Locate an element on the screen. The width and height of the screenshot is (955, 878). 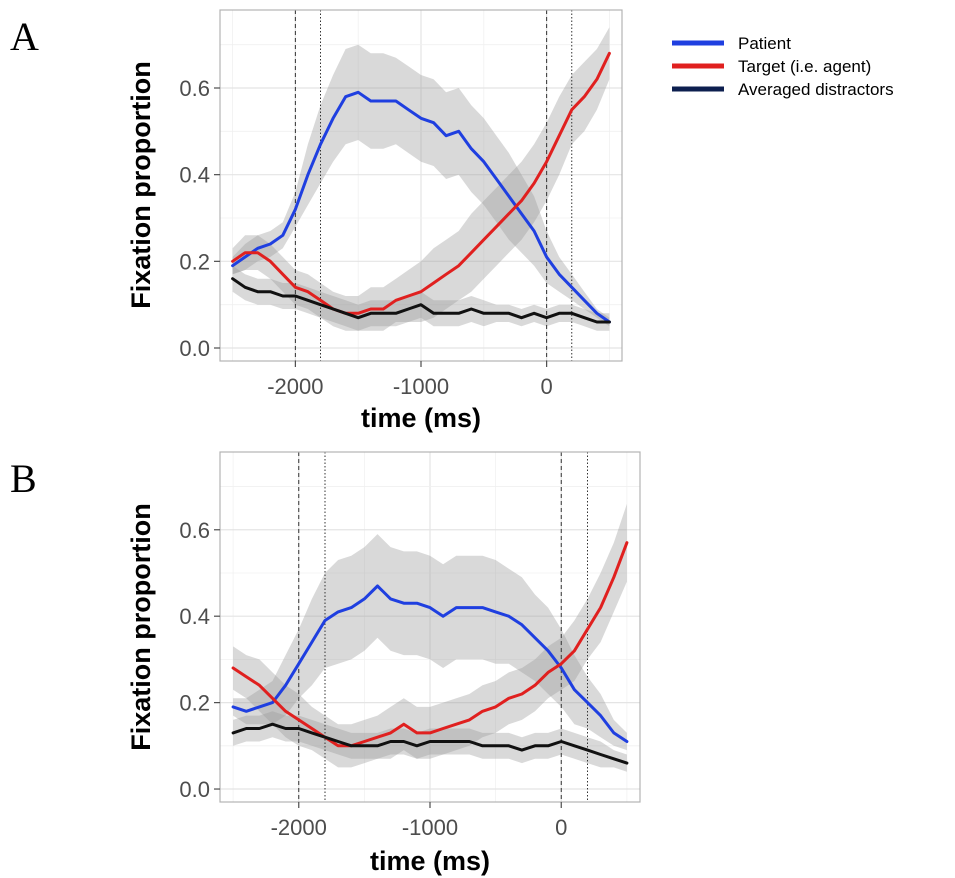
legend-label: Averaged distractors is located at coordinates (816, 89).